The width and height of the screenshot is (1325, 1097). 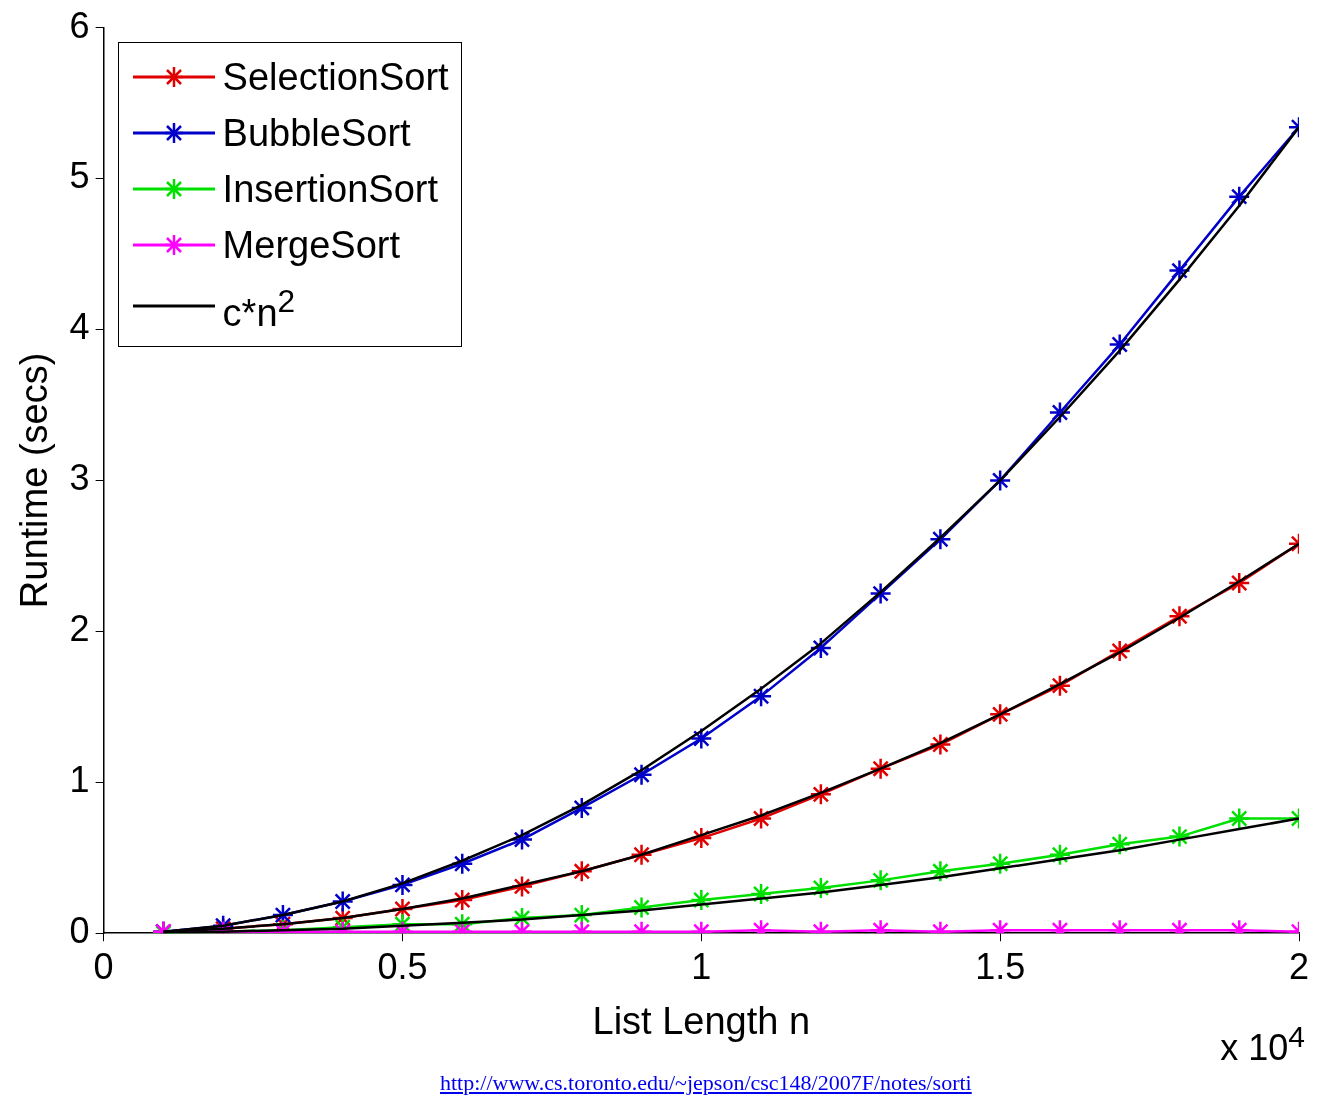 I want to click on y-tick-label: 0, so click(x=79, y=931).